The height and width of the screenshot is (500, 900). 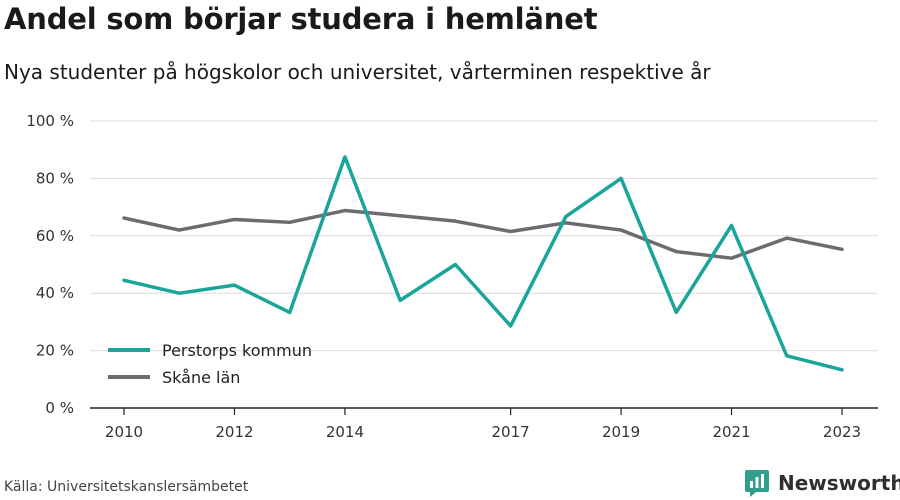 What do you see at coordinates (842, 432) in the screenshot?
I see `x-tick-label: 2023` at bounding box center [842, 432].